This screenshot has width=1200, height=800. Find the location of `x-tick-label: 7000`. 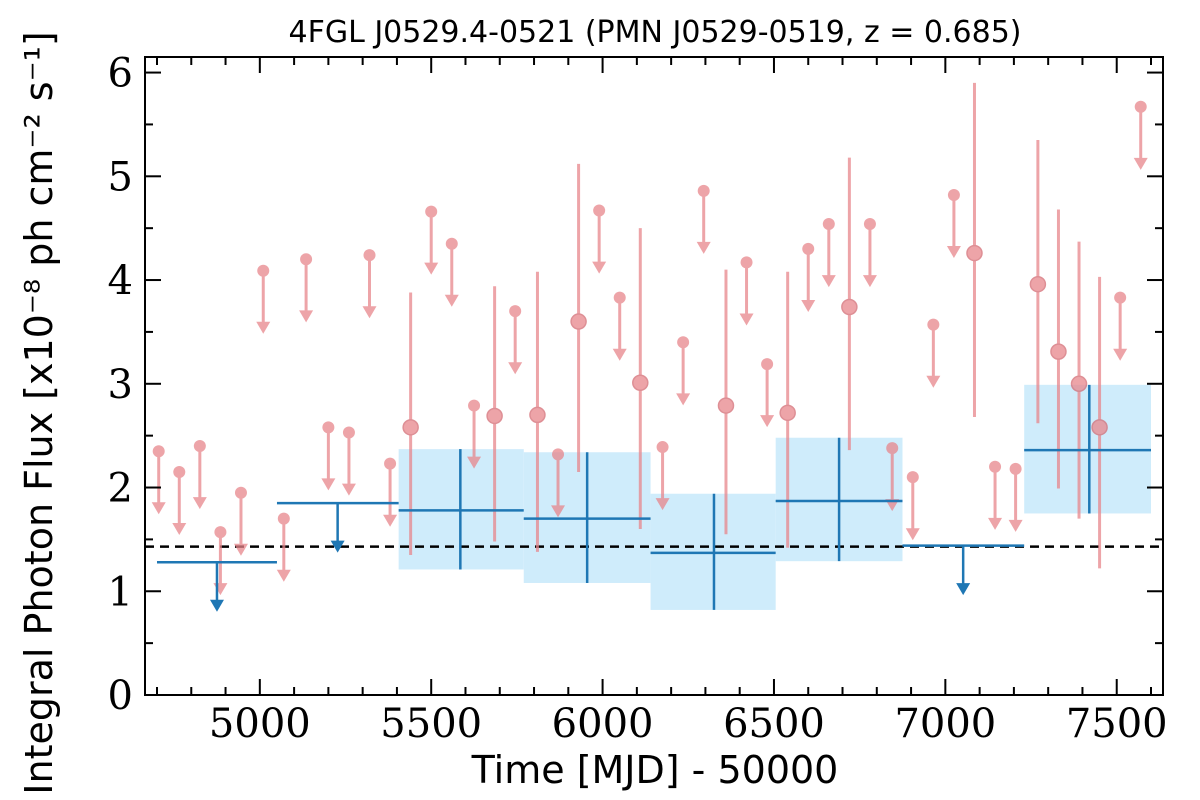

x-tick-label: 7000 is located at coordinates (945, 724).